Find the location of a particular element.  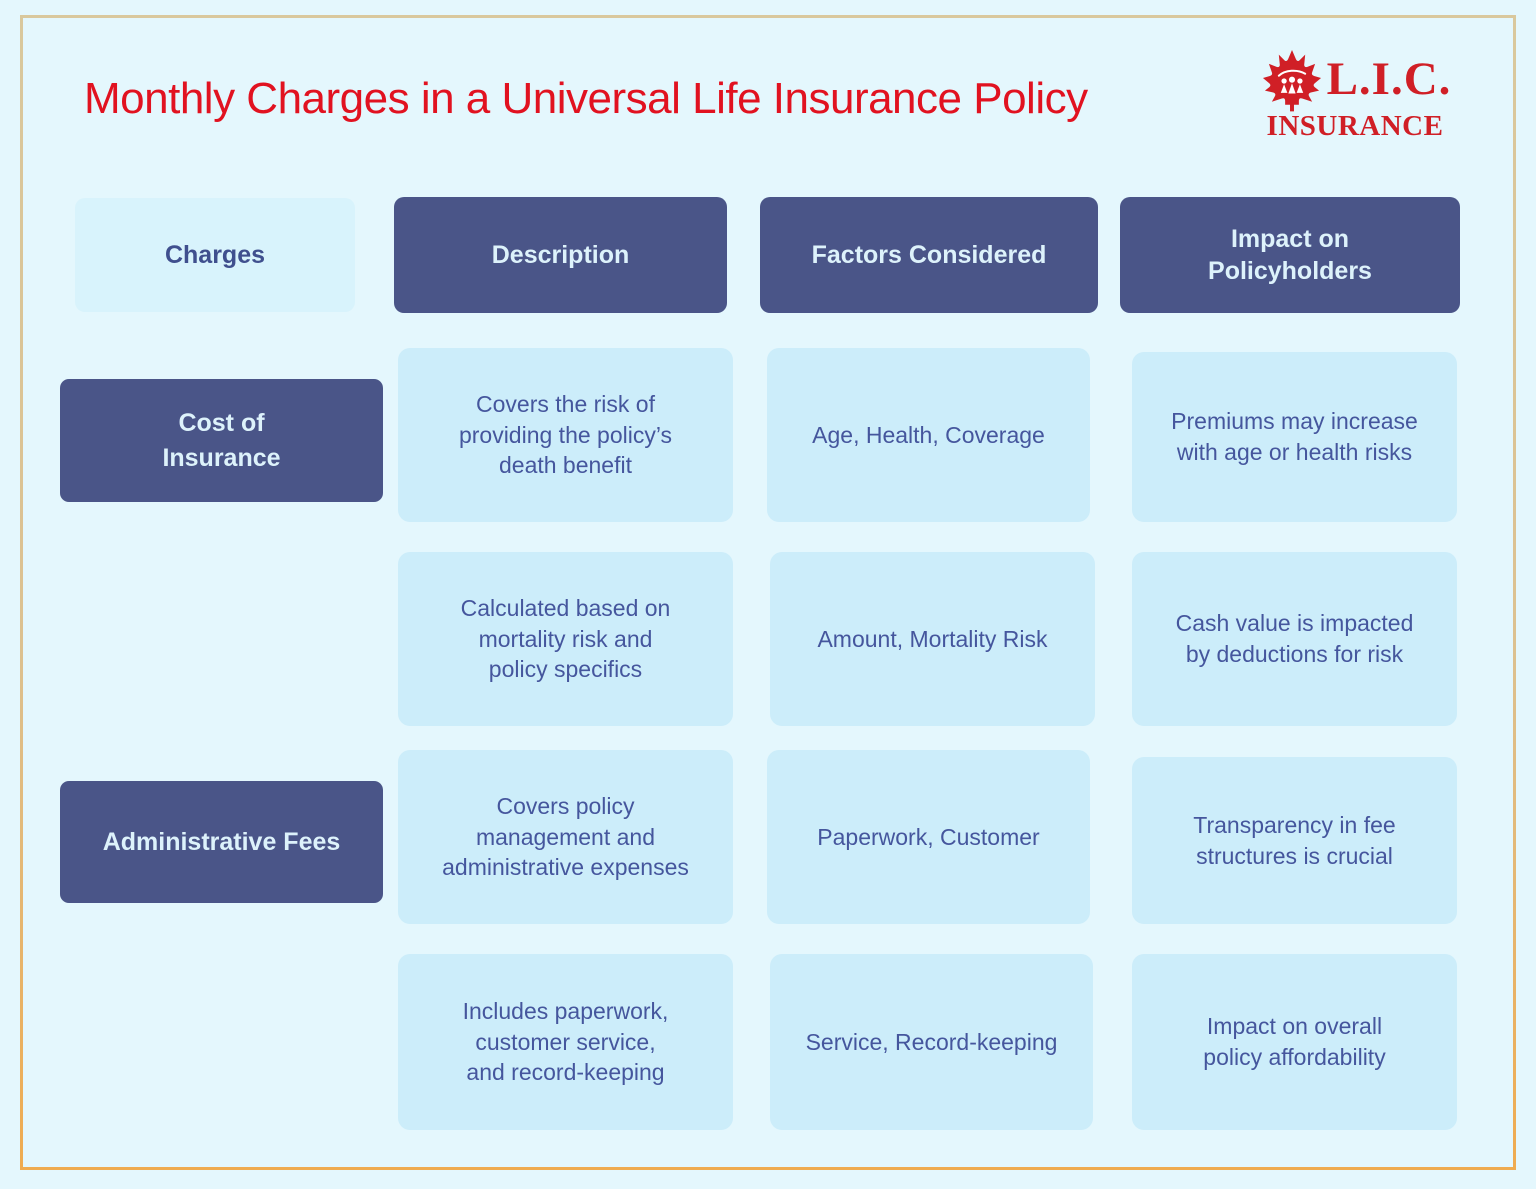

column-header-charges: Charges is located at coordinates (215, 255).